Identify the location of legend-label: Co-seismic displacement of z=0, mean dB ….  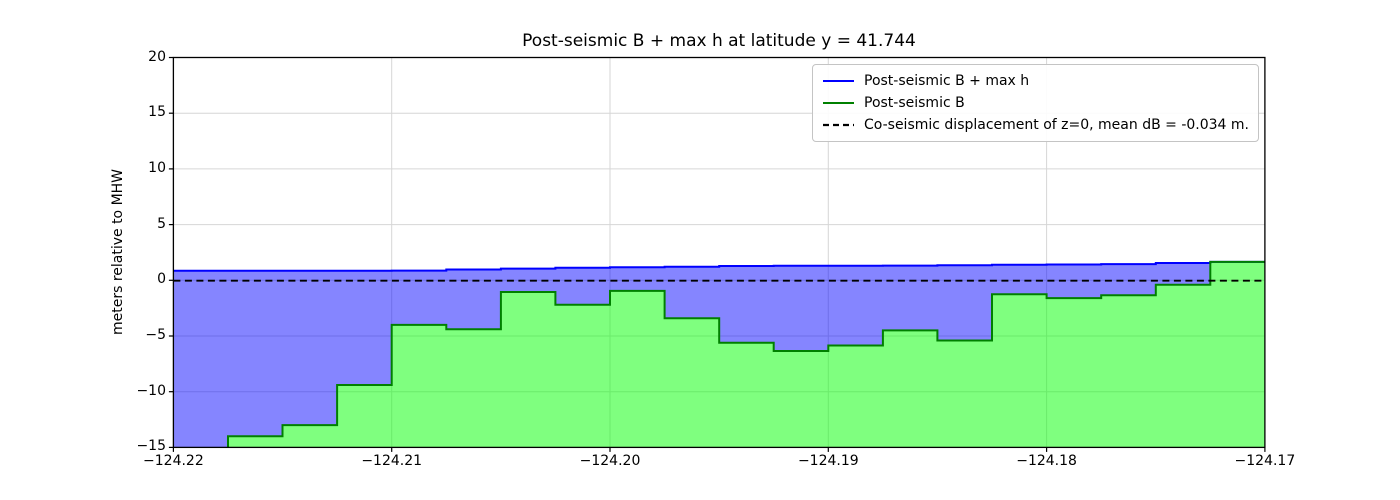
(1056, 125).